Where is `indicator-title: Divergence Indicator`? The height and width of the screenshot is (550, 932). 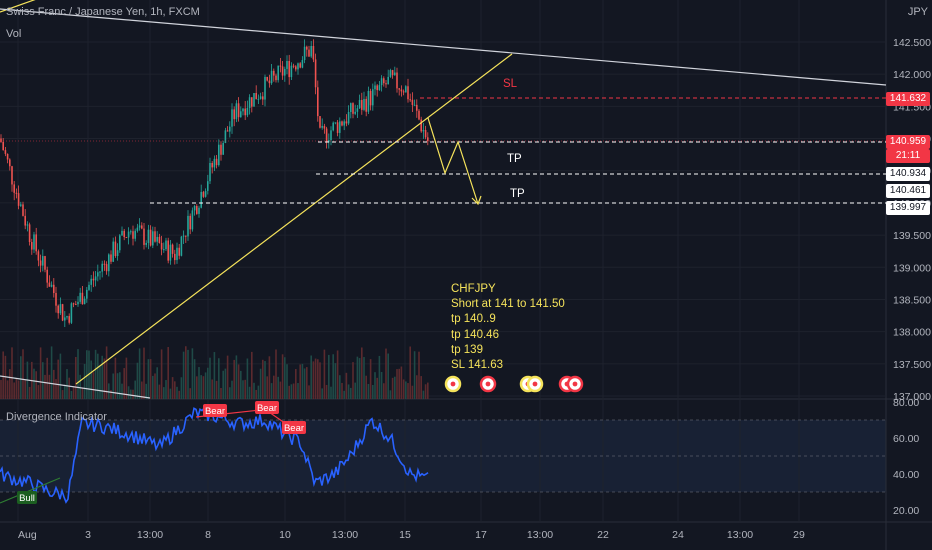
indicator-title: Divergence Indicator is located at coordinates (56, 417).